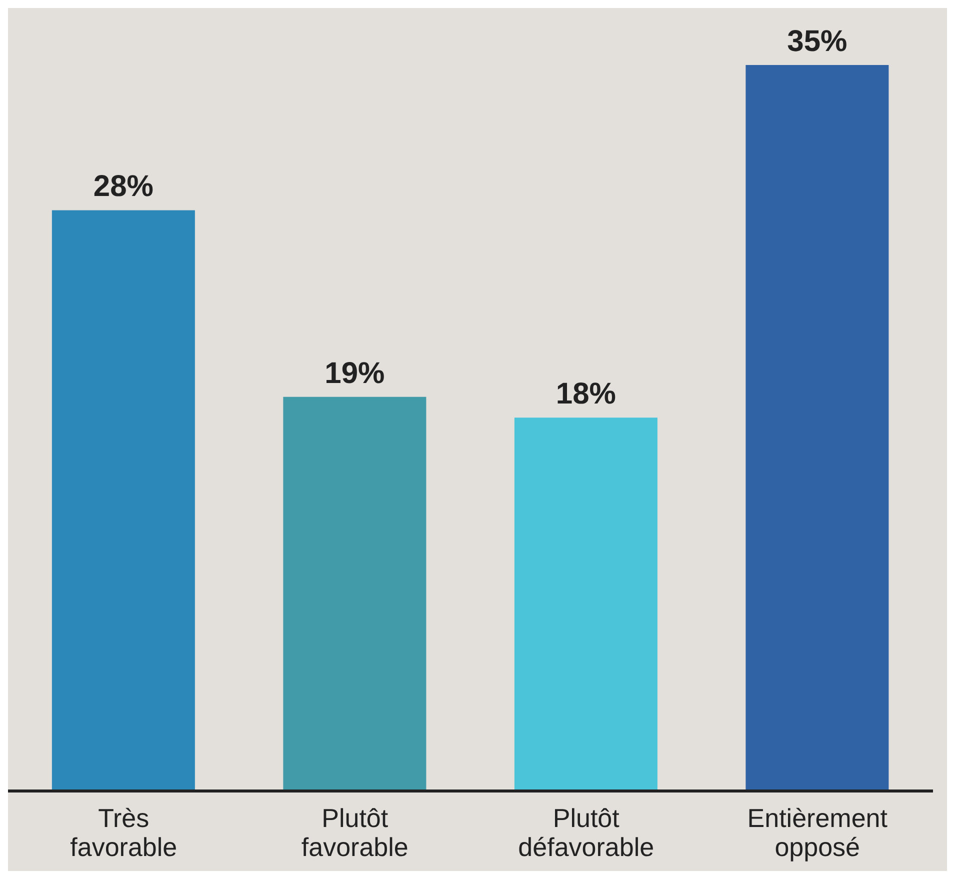 This screenshot has height=879, width=955. What do you see at coordinates (586, 394) in the screenshot?
I see `data-label: 18%` at bounding box center [586, 394].